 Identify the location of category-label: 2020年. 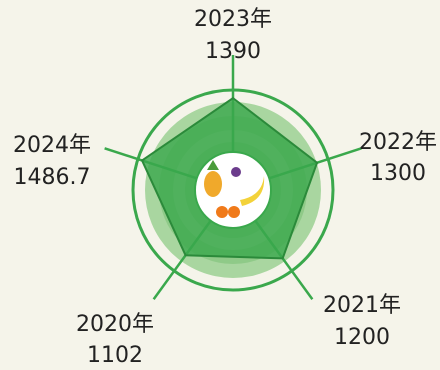
(115, 324).